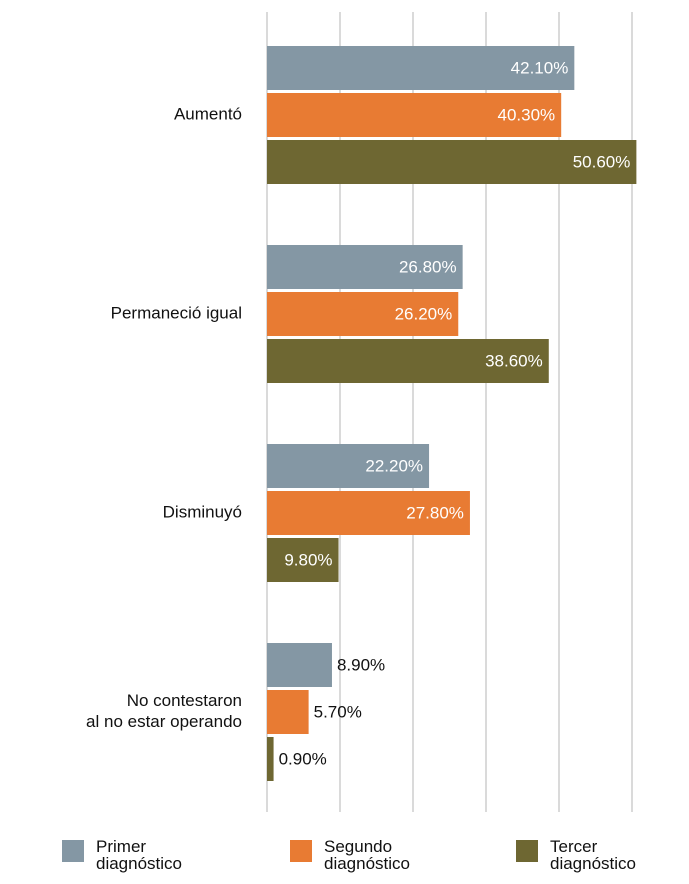  Describe the element at coordinates (338, 711) in the screenshot. I see `value-label: 5.70%` at that location.